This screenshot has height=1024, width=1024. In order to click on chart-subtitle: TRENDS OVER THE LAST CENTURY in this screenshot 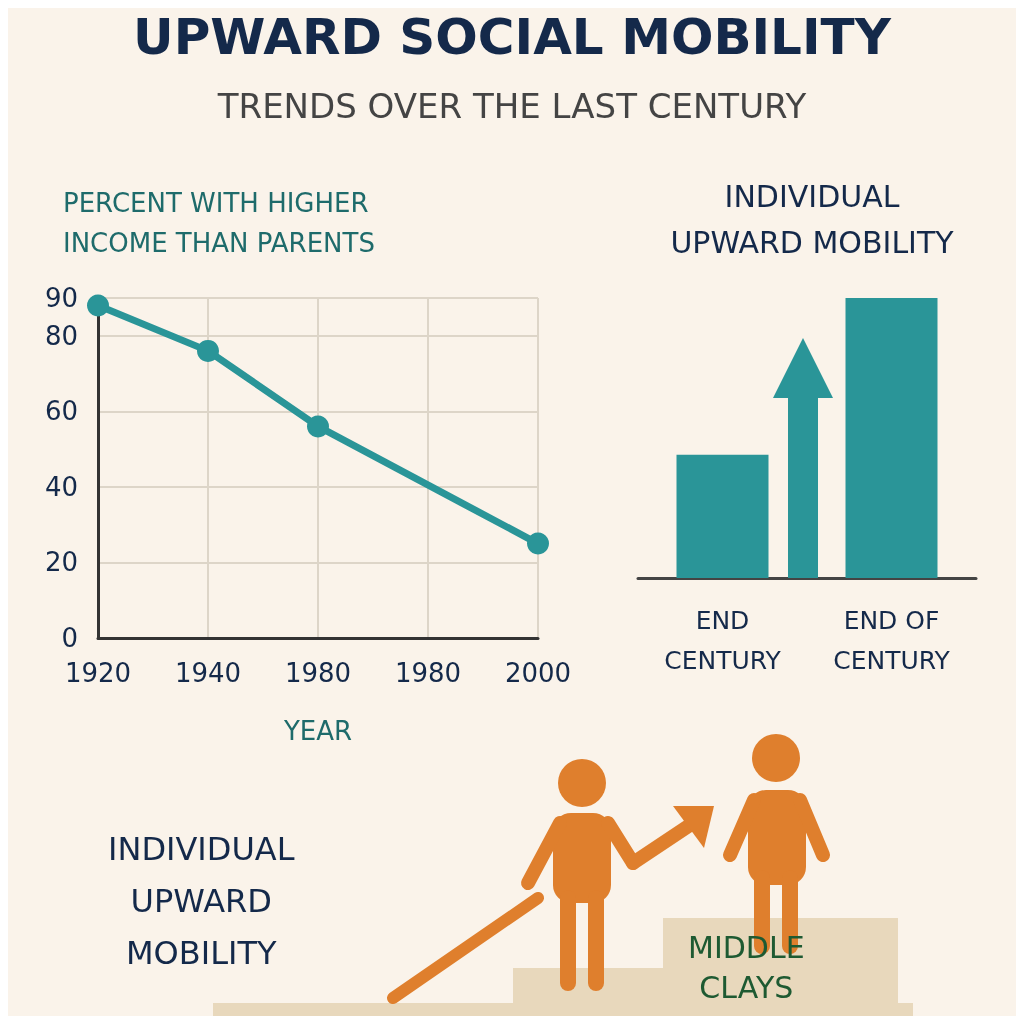, I will do `click(512, 106)`.